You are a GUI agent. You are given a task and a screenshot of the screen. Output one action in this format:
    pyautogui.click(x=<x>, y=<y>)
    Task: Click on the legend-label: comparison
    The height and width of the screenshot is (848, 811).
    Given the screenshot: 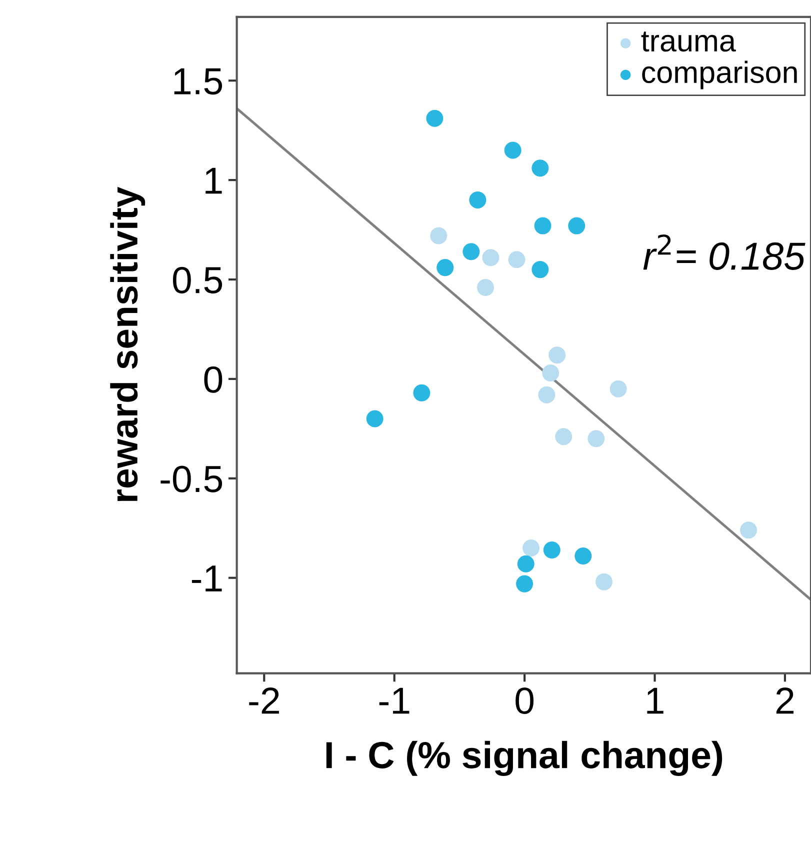 What is the action you would take?
    pyautogui.click(x=719, y=75)
    